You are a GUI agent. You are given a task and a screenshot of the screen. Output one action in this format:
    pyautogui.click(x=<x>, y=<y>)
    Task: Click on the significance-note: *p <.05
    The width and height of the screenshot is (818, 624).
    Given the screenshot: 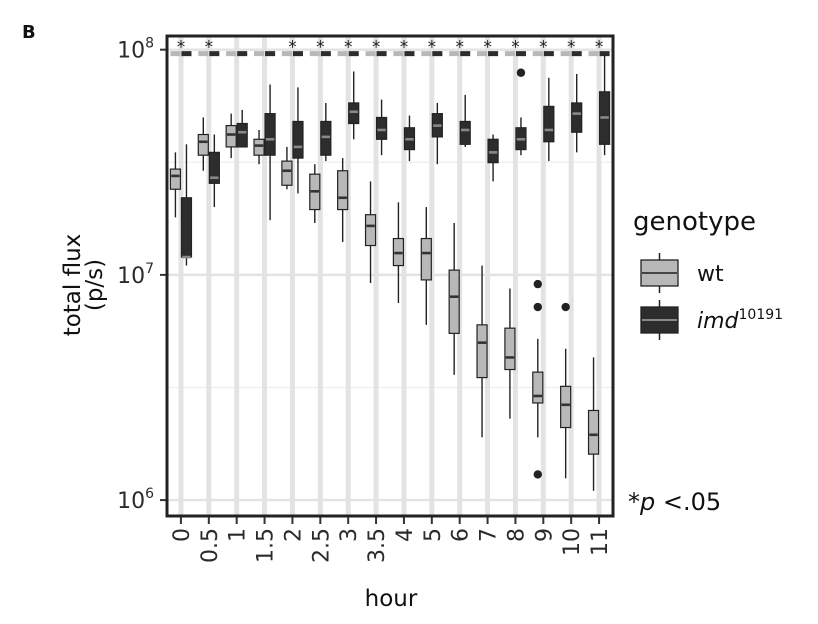 What is the action you would take?
    pyautogui.click(x=674, y=502)
    